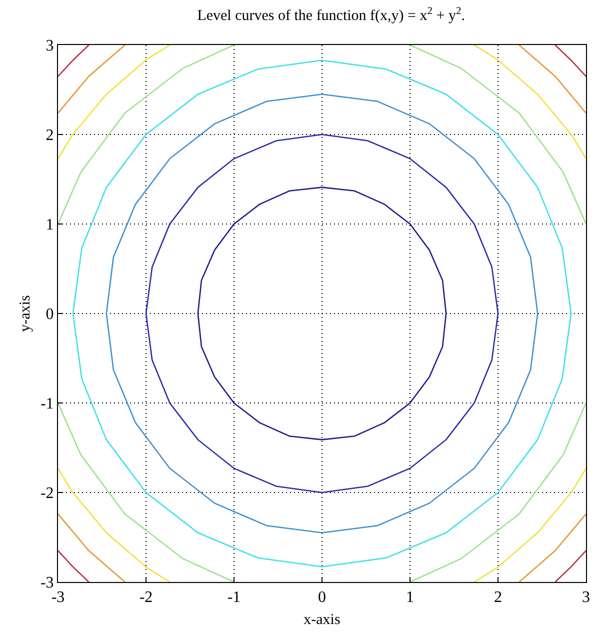 This screenshot has height=638, width=602. What do you see at coordinates (50, 135) in the screenshot?
I see `y-tick-label: 2` at bounding box center [50, 135].